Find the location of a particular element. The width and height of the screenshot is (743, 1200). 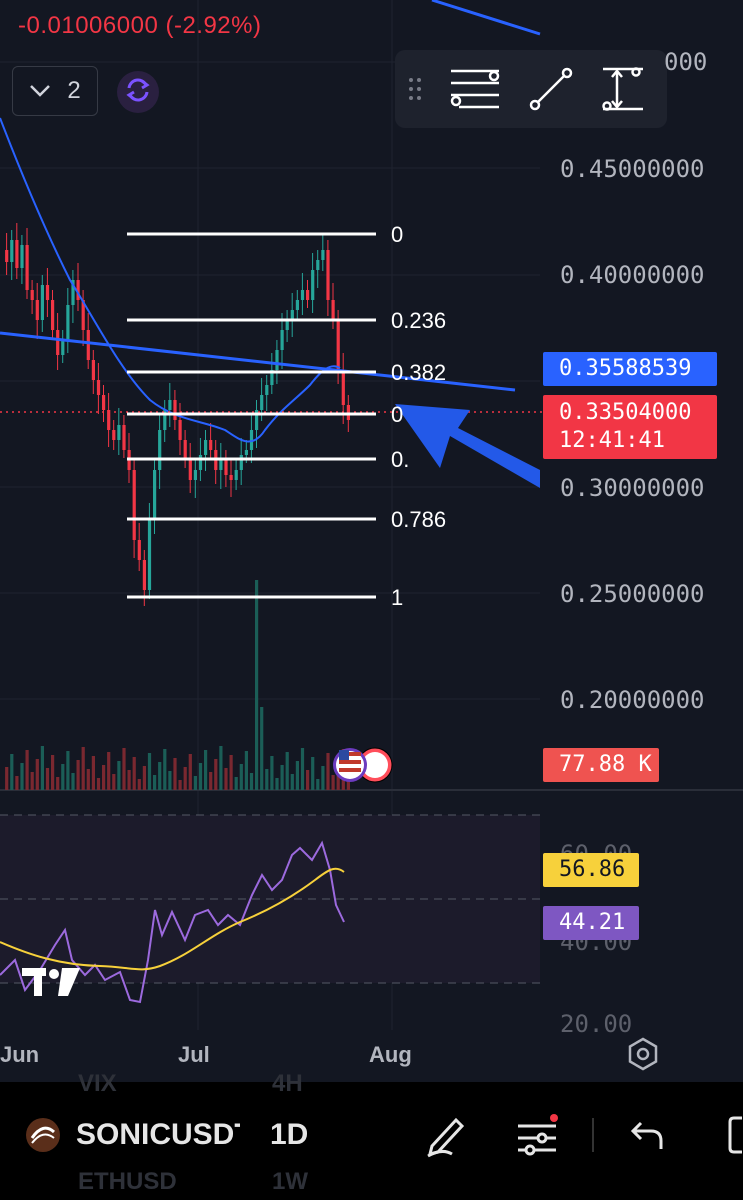

interval-count: 2 is located at coordinates (74, 90).